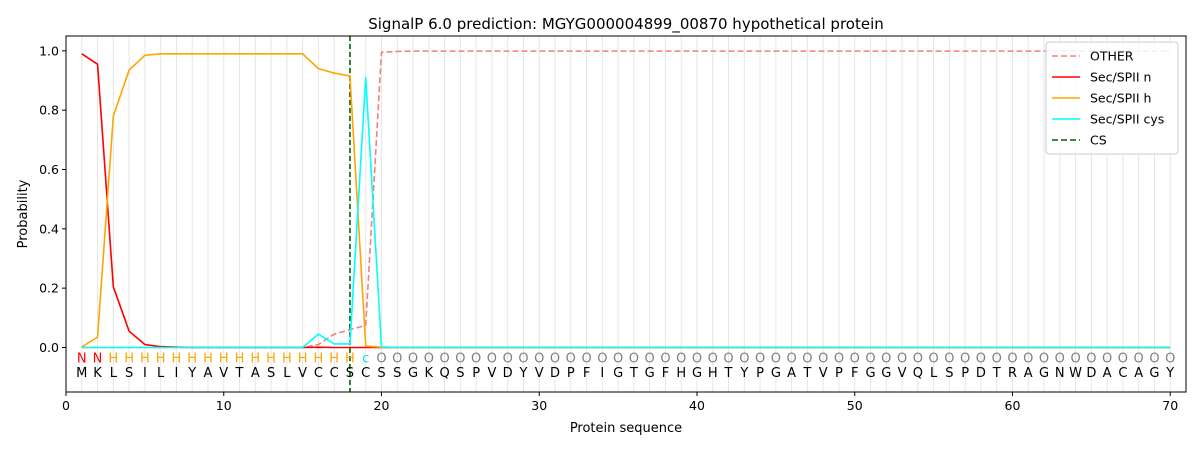 The image size is (1200, 450). I want to click on residue-label-63: N, so click(1060, 373).